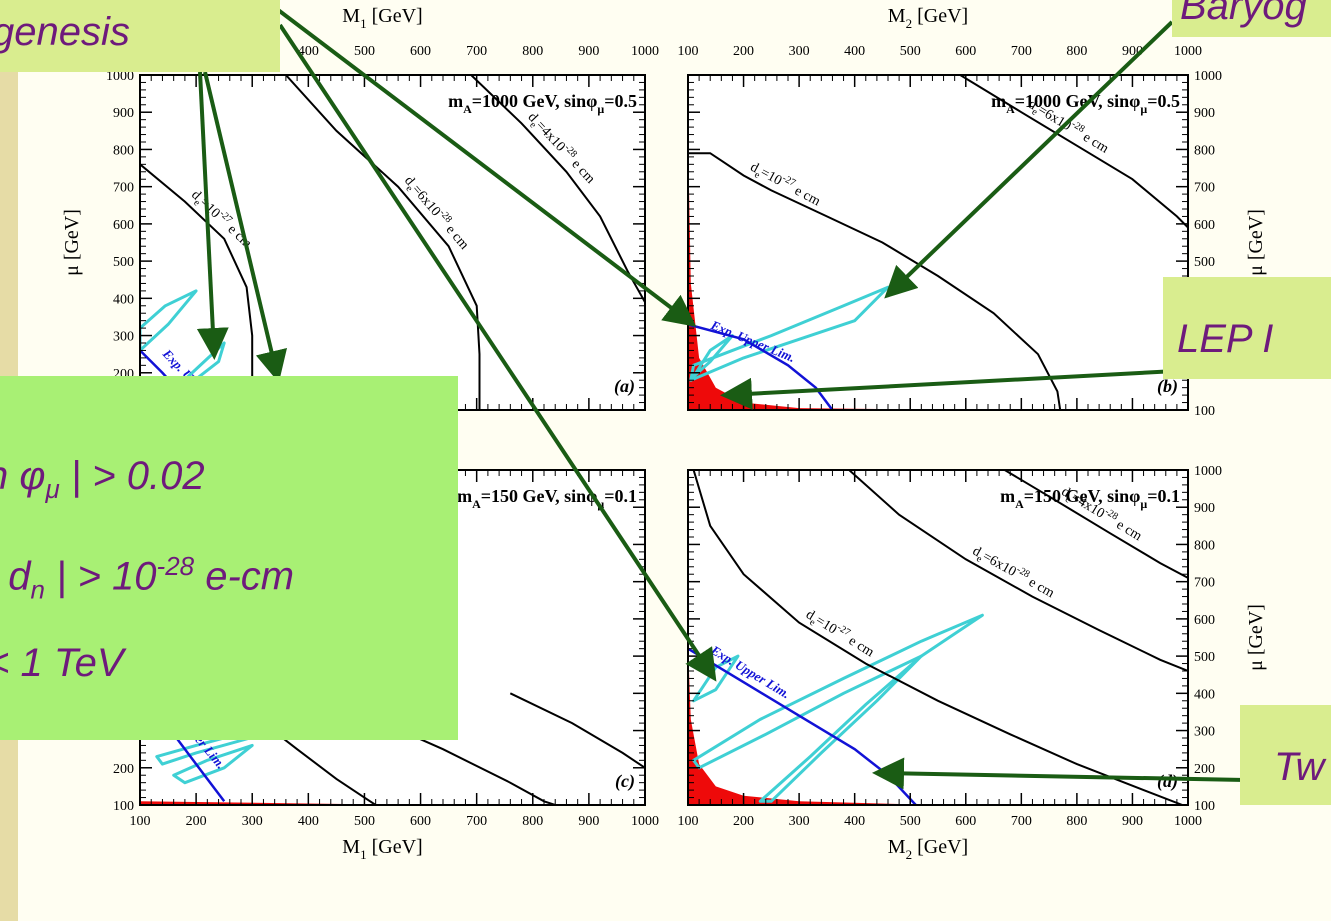 The image size is (1331, 921). I want to click on callout-lep-text: LEP I, so click(1225, 339).